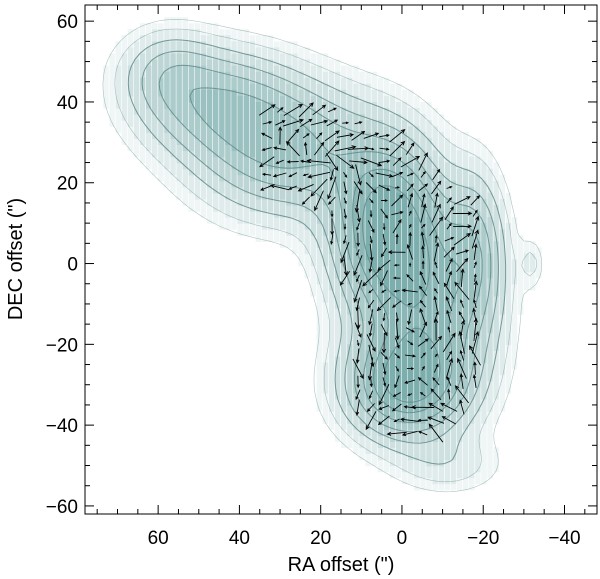 The width and height of the screenshot is (600, 579). What do you see at coordinates (62, 507) in the screenshot?
I see `y-tick-label: −60` at bounding box center [62, 507].